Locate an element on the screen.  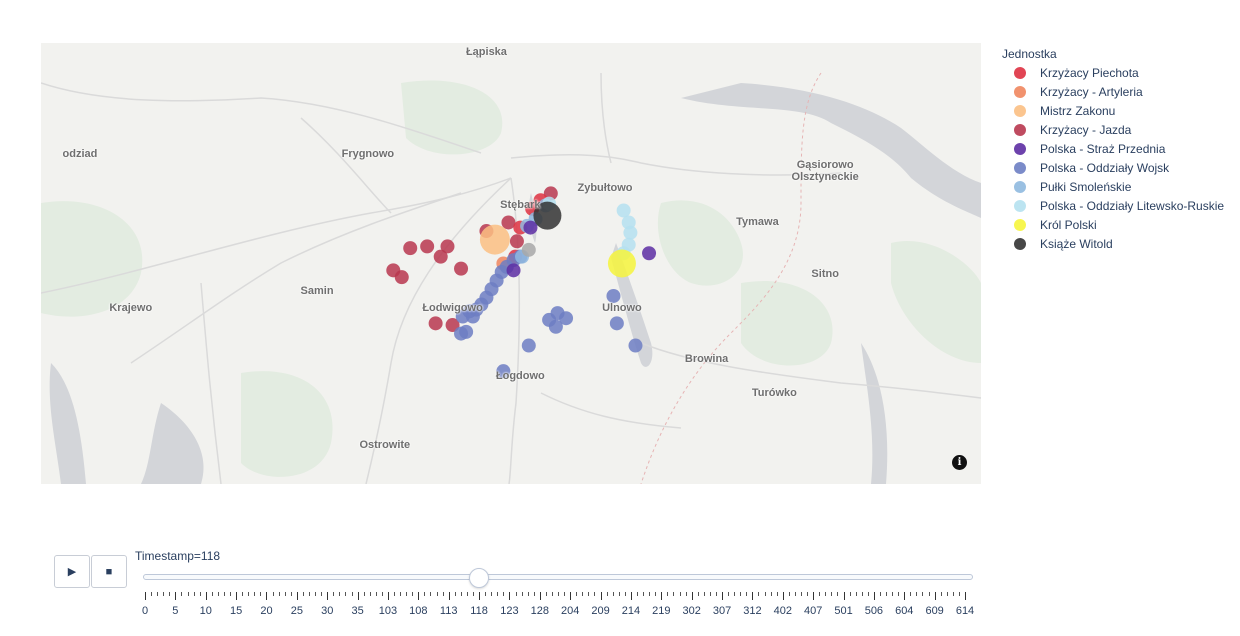
timestamp-slider-track is located at coordinates (558, 577).